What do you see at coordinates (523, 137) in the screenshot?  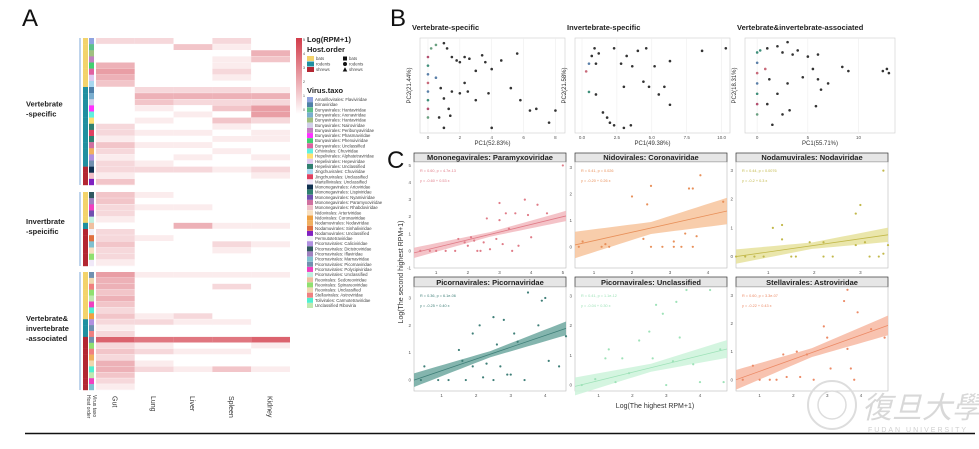 I see `x-tick-label: 6` at bounding box center [523, 137].